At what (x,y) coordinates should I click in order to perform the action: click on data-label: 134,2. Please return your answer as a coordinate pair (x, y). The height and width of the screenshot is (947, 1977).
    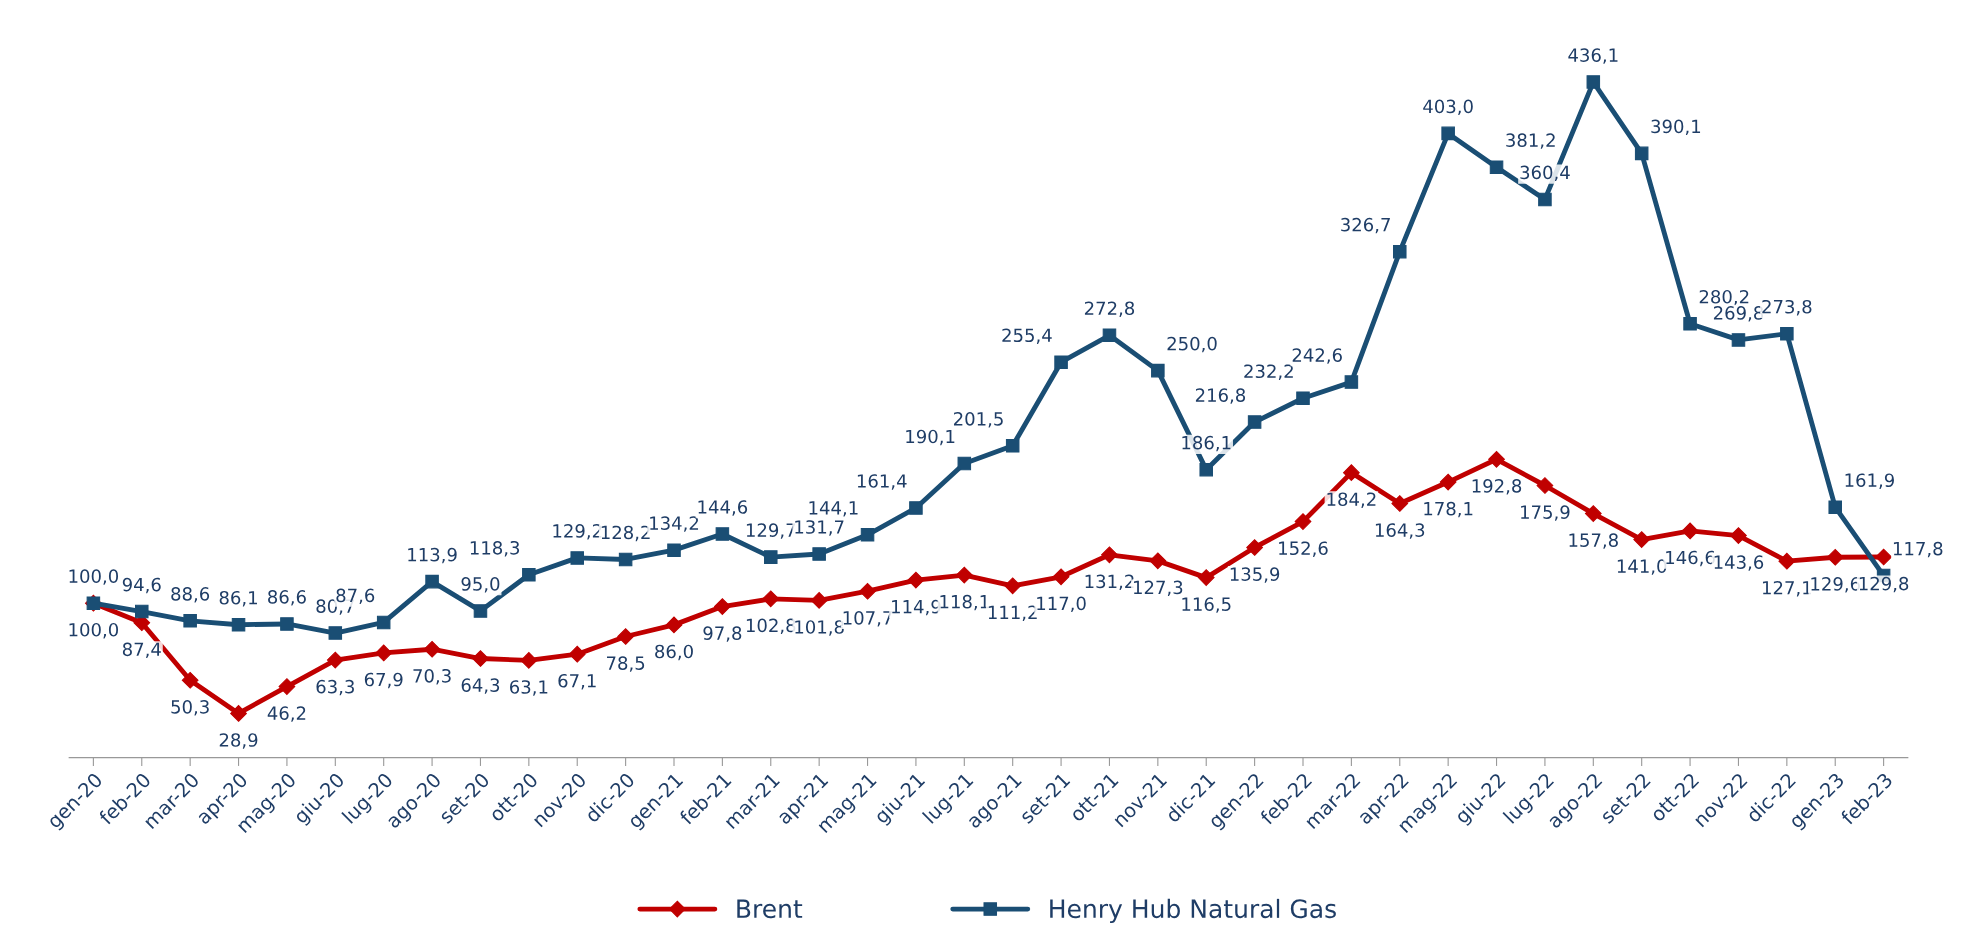
    Looking at the image, I should click on (674, 524).